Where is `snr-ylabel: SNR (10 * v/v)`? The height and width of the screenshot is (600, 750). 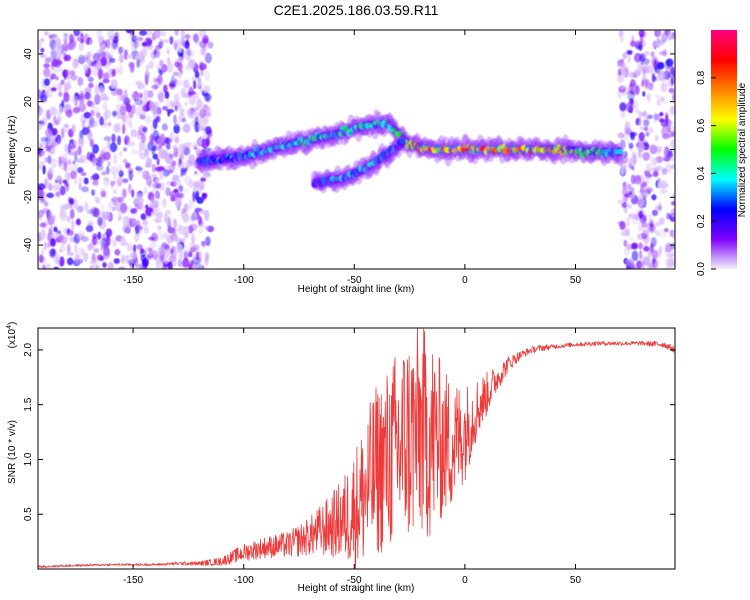
snr-ylabel: SNR (10 * v/v) is located at coordinates (12, 452).